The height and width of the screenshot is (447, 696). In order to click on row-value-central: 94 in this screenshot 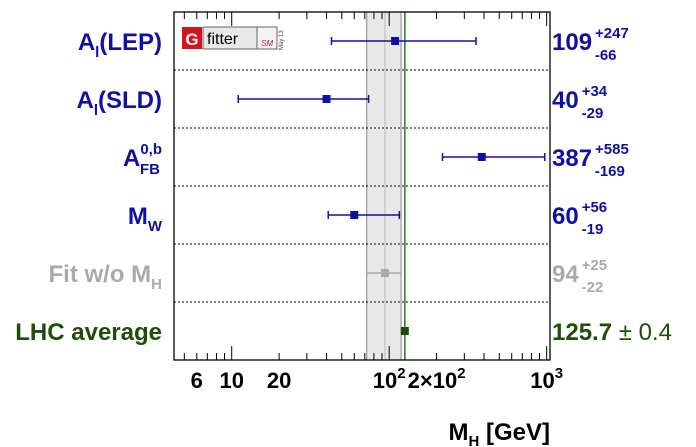, I will do `click(565, 274)`.